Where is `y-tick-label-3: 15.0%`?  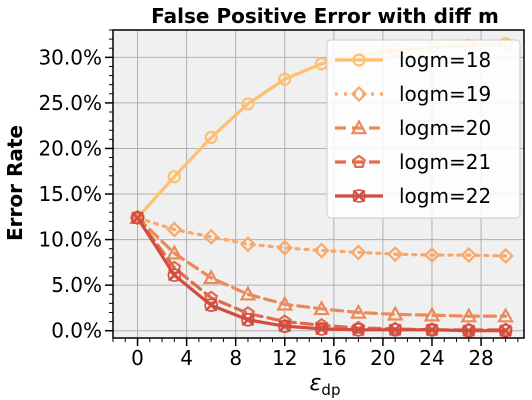 y-tick-label-3: 15.0% is located at coordinates (70, 194).